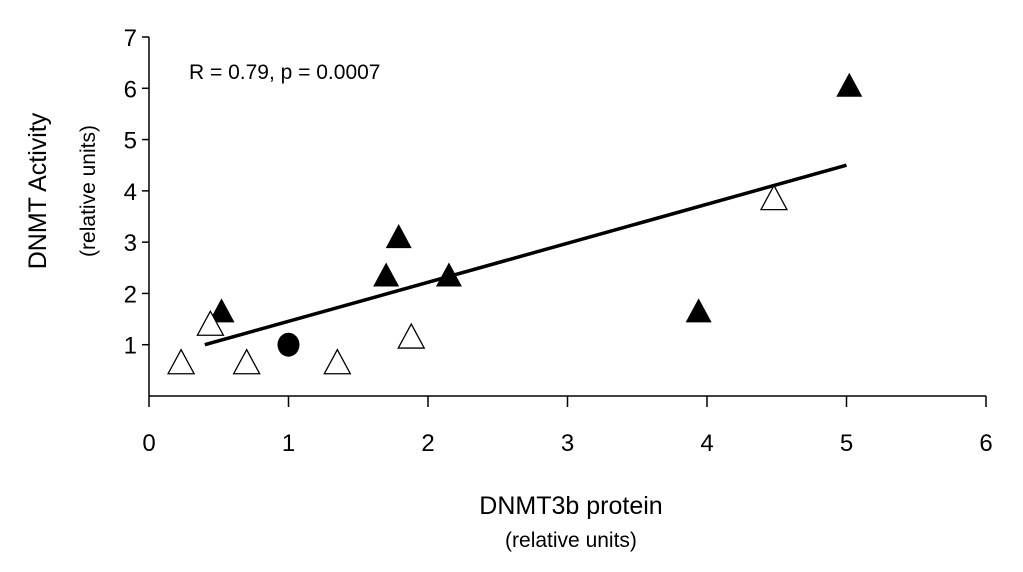  Describe the element at coordinates (284, 72) in the screenshot. I see `stats-annotation: R = 0.79, p = 0.0007` at that location.